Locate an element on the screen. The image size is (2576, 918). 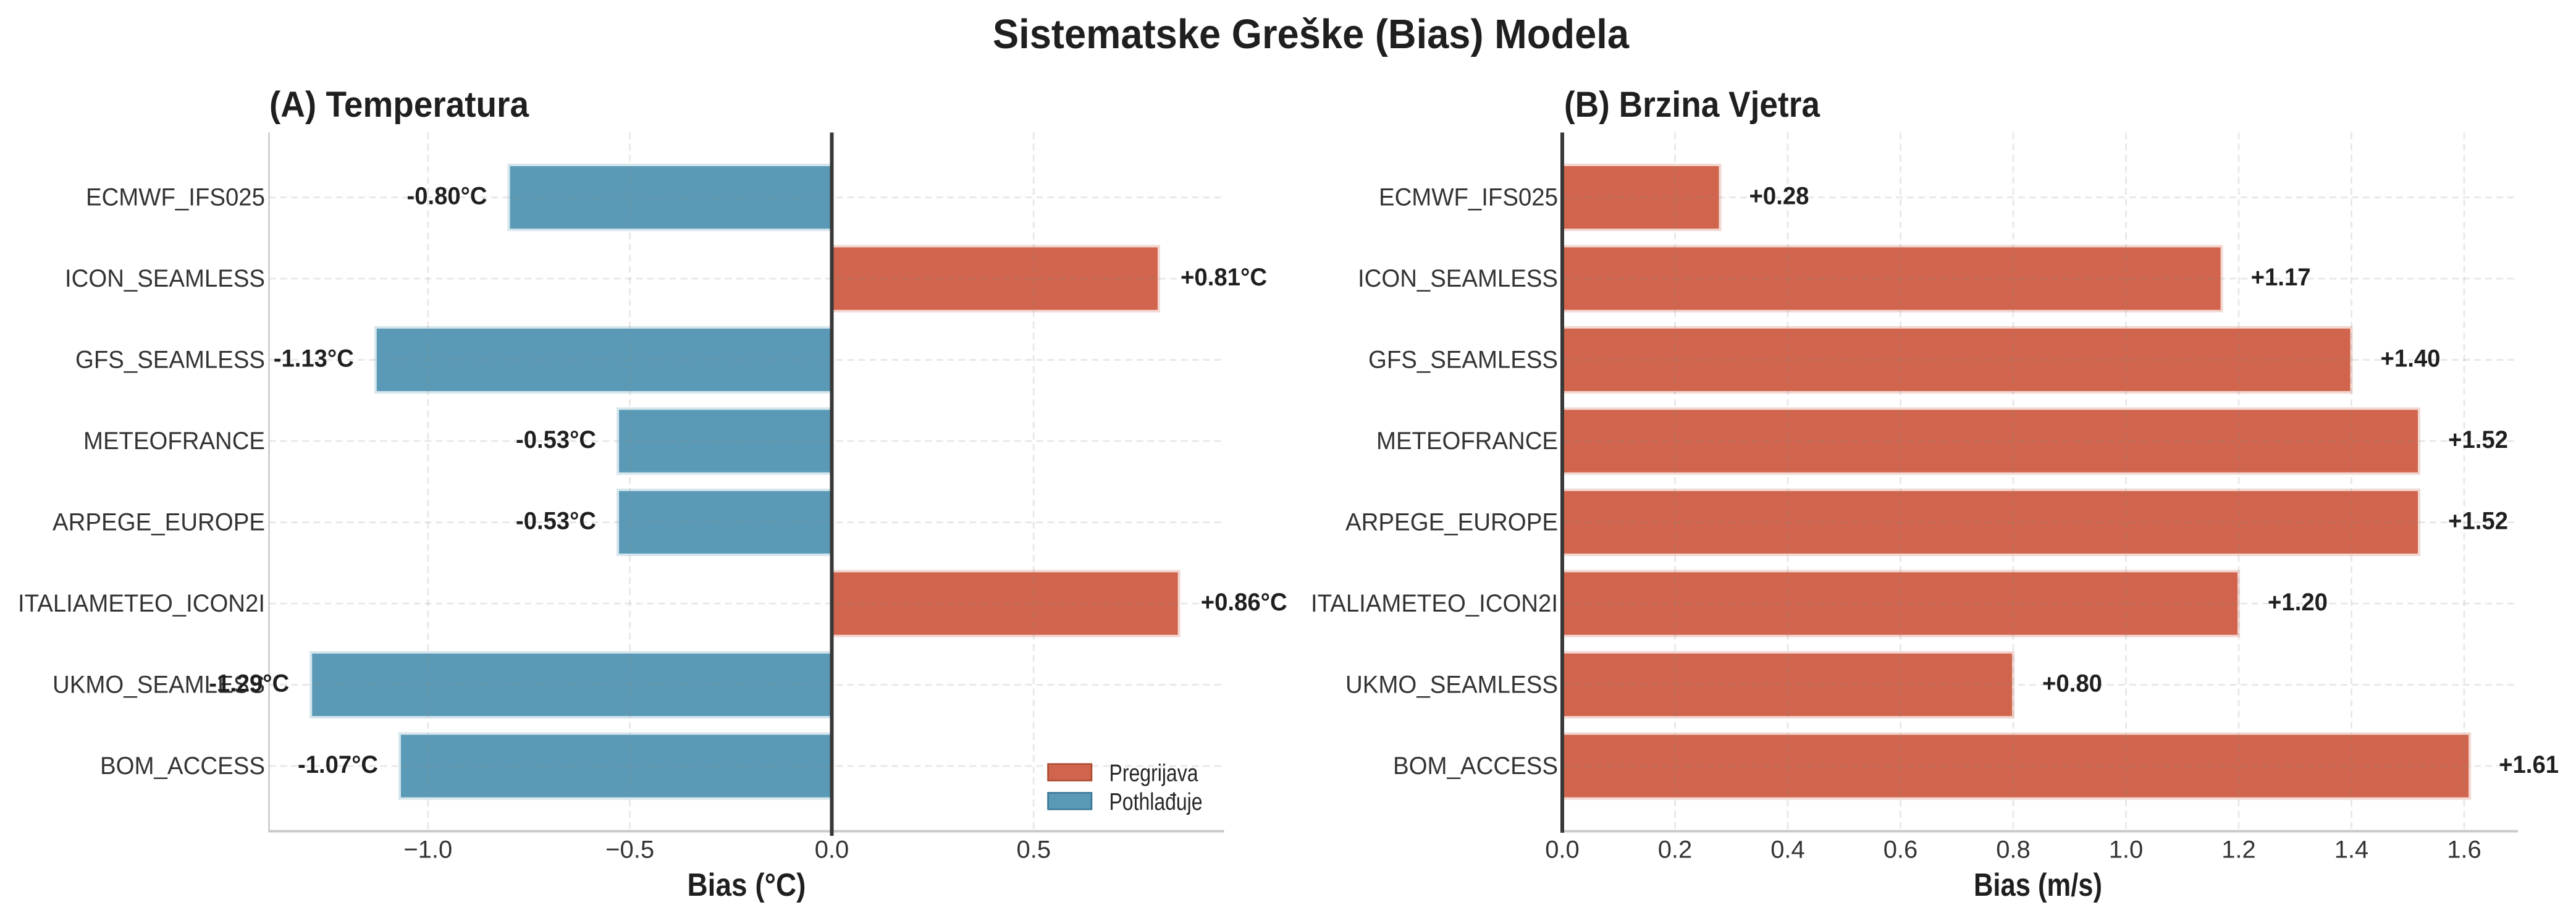
svg-text: (A) Temperatura is located at coordinates (399, 105).